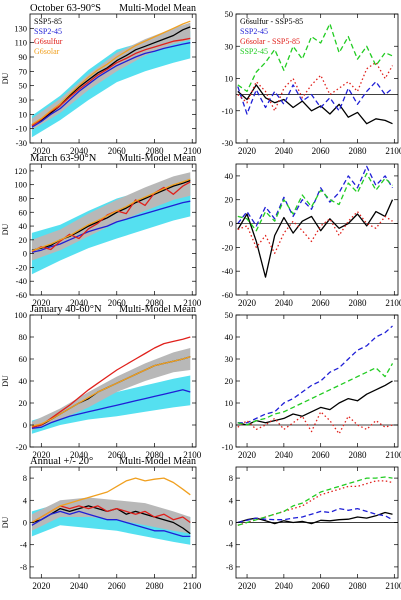 This screenshot has height=600, width=401. Describe the element at coordinates (25, 478) in the screenshot. I see `y-tick-label: 8` at that location.